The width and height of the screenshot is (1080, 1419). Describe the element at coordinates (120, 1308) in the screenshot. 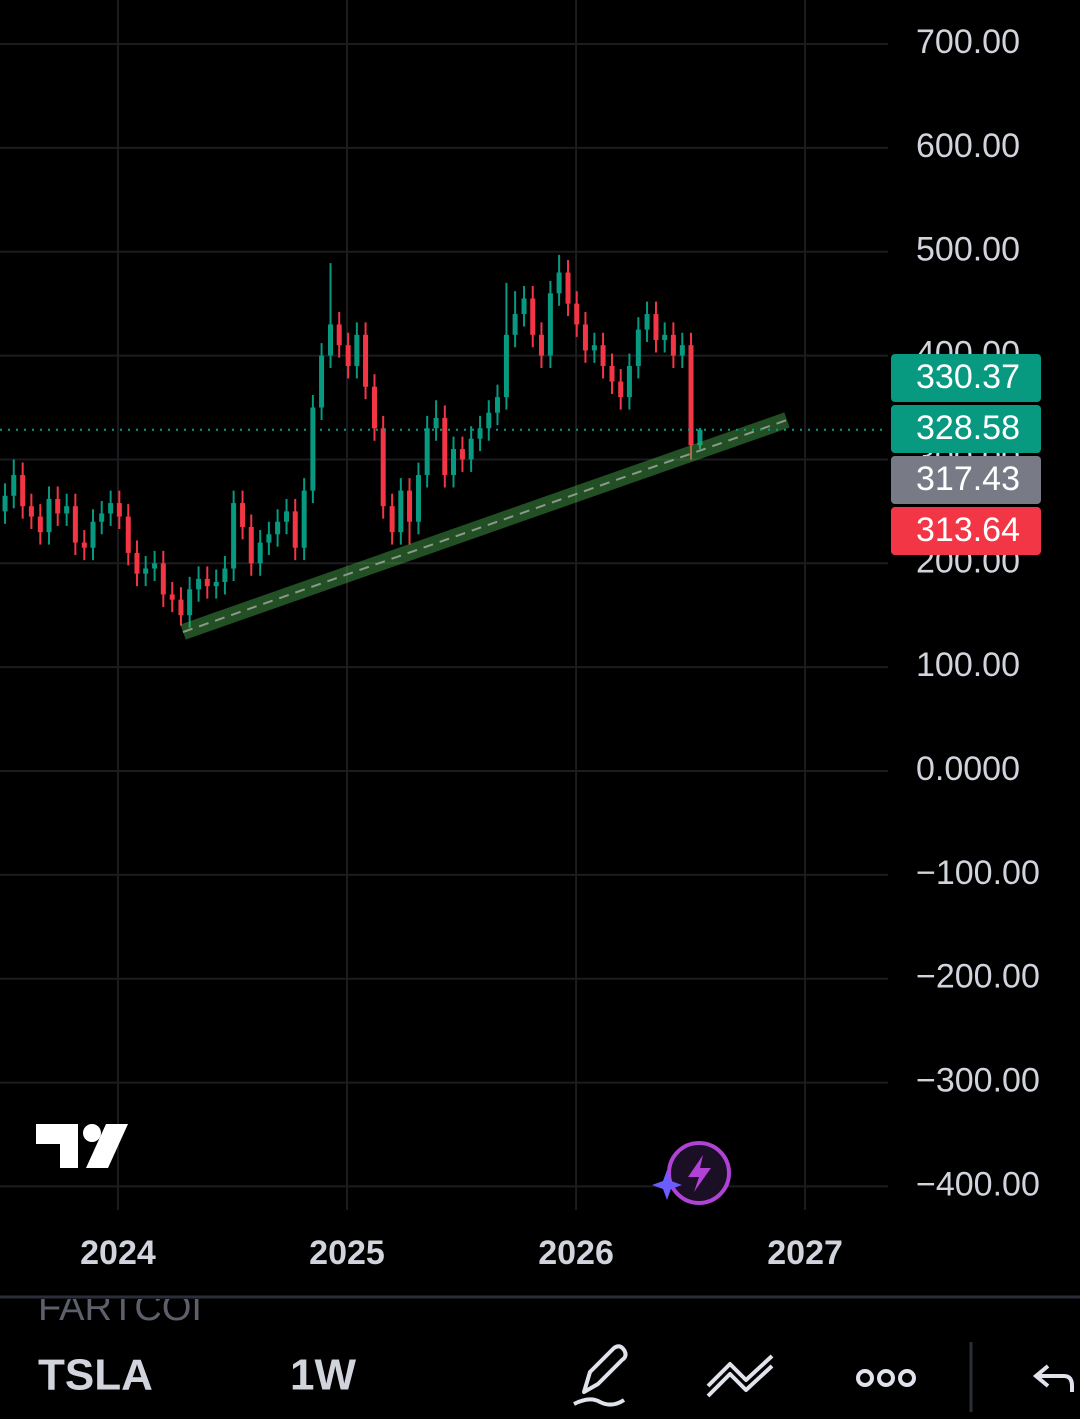

I see `previous-symbol: FARTCOI` at that location.